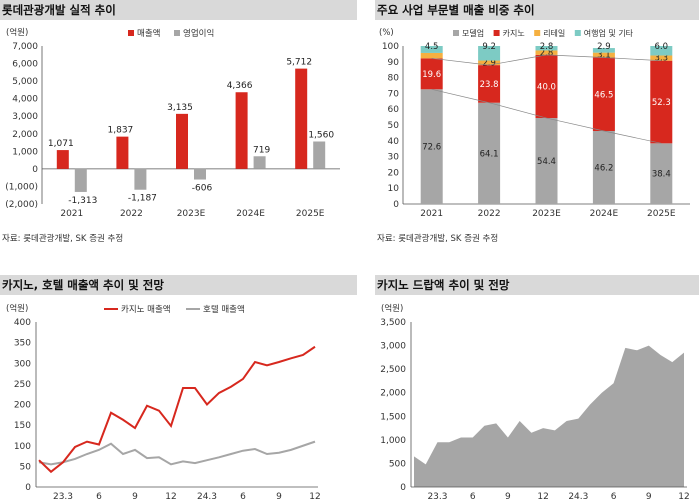  What do you see at coordinates (207, 496) in the screenshot?
I see `x-tick-label: 24.3` at bounding box center [207, 496].